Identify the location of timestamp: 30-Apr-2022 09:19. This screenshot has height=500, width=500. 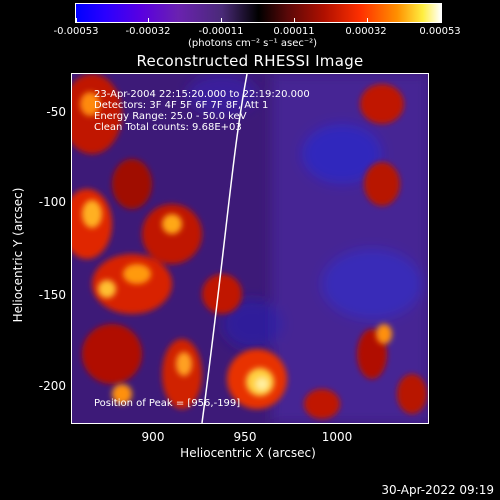
(437, 490).